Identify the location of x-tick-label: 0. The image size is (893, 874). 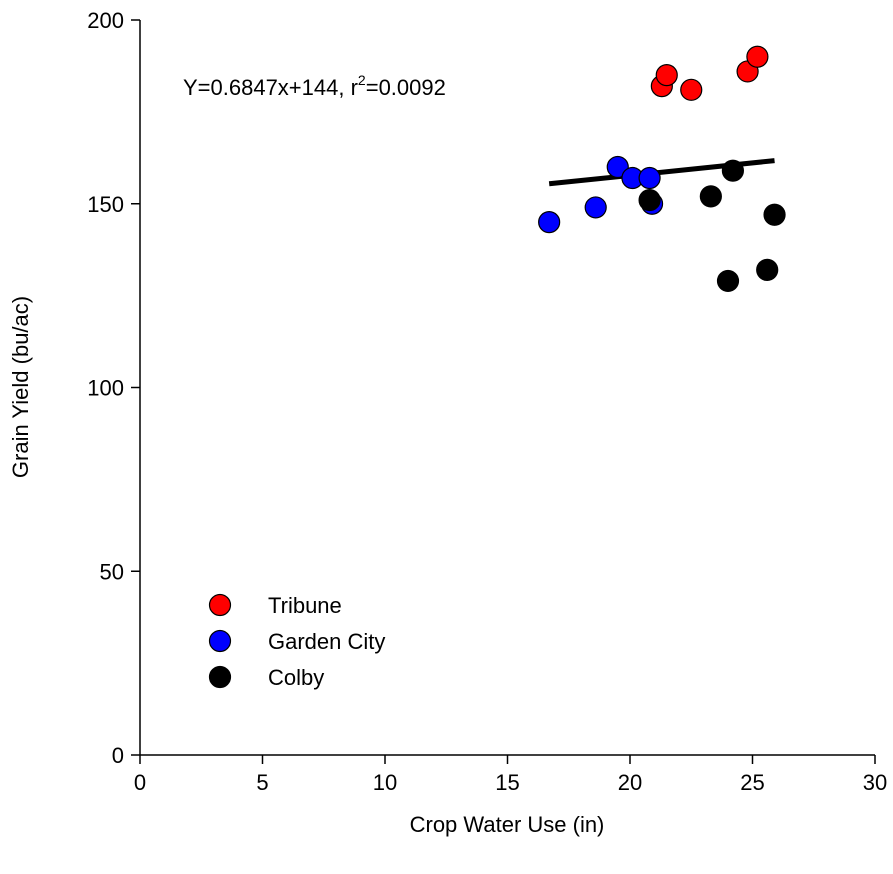
(140, 782).